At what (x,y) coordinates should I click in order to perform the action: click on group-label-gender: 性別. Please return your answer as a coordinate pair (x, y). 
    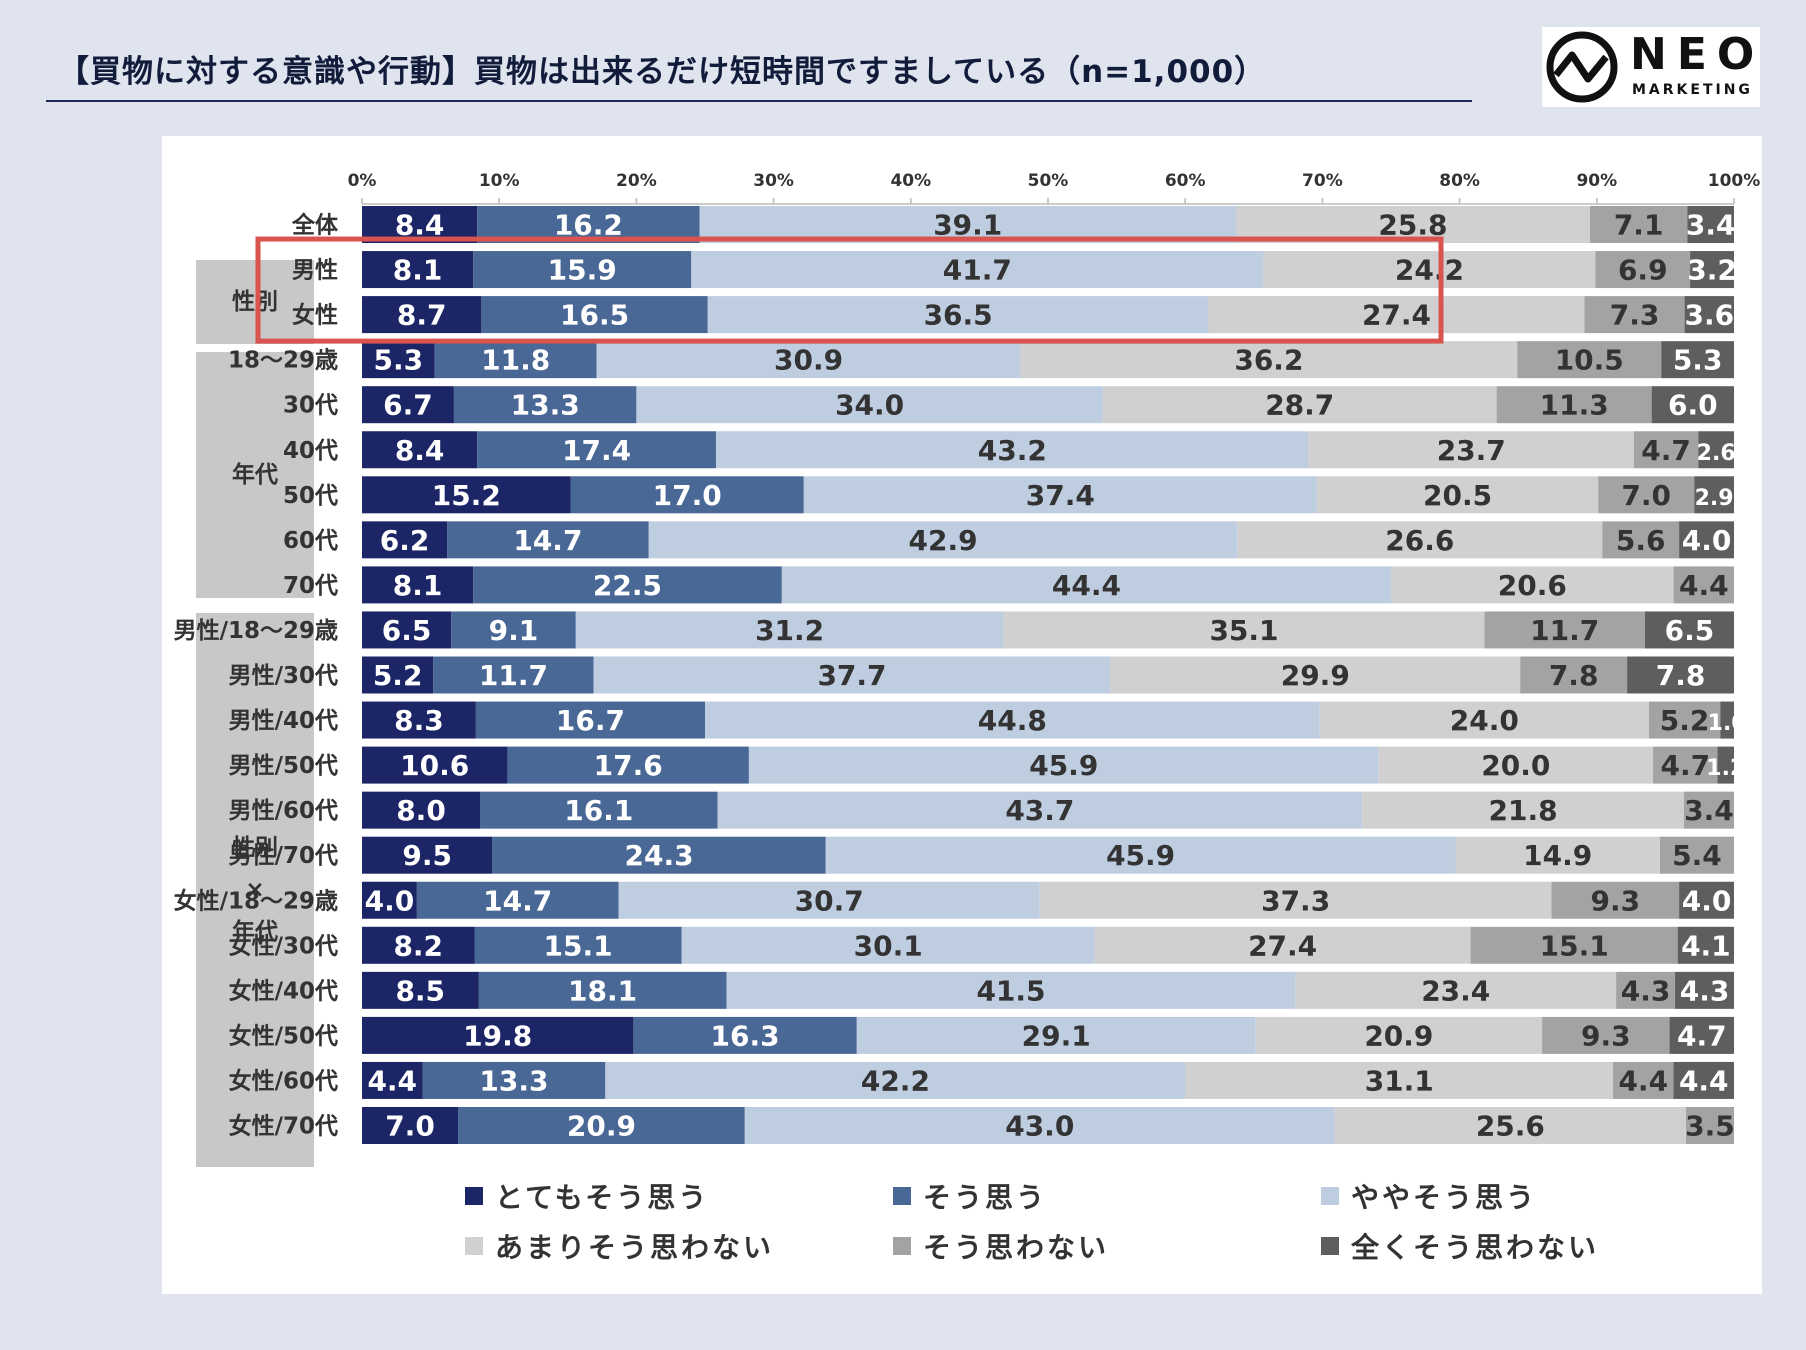
    Looking at the image, I should click on (255, 302).